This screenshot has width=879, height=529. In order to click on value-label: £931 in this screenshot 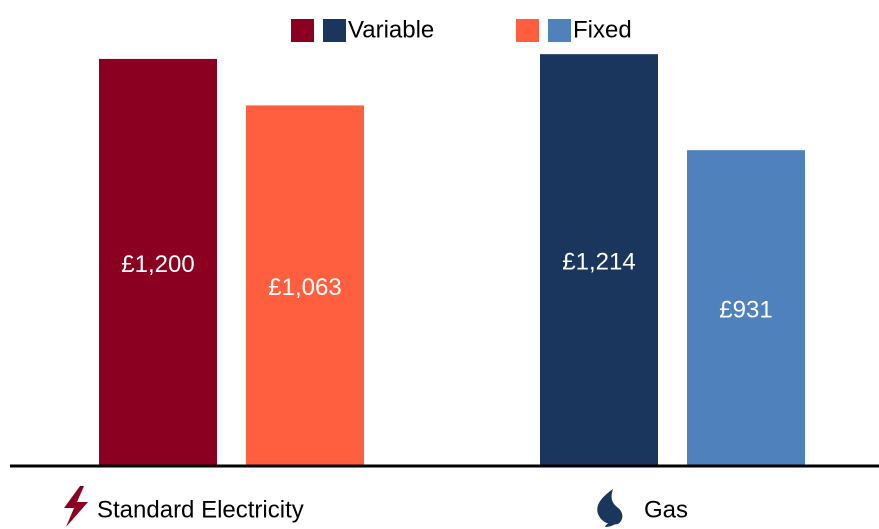, I will do `click(745, 309)`.